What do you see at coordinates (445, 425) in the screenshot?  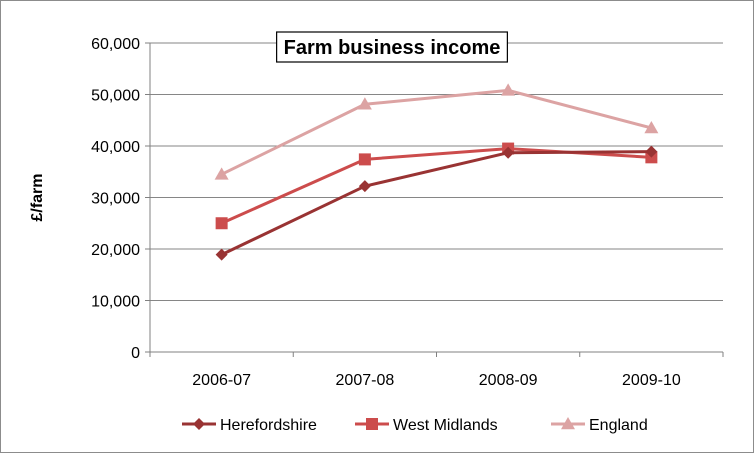 I see `legend-label-west-midlands: West Midlands` at bounding box center [445, 425].